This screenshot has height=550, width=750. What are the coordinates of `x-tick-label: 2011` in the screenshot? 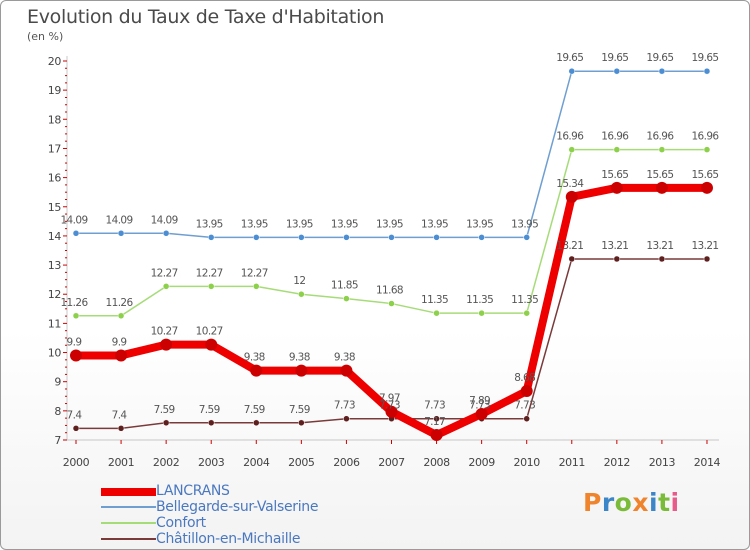 It's located at (572, 462).